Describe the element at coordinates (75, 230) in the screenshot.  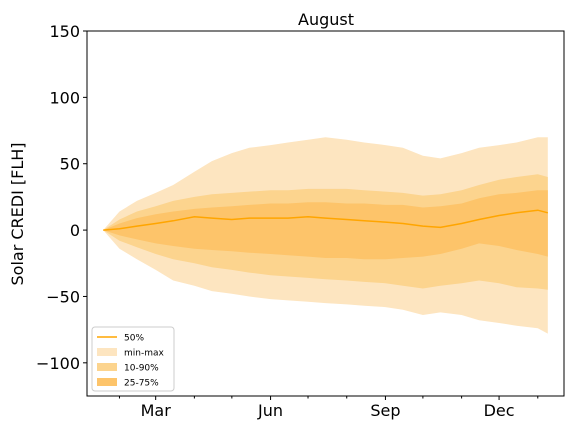
I see `y-tick-label: 0` at that location.